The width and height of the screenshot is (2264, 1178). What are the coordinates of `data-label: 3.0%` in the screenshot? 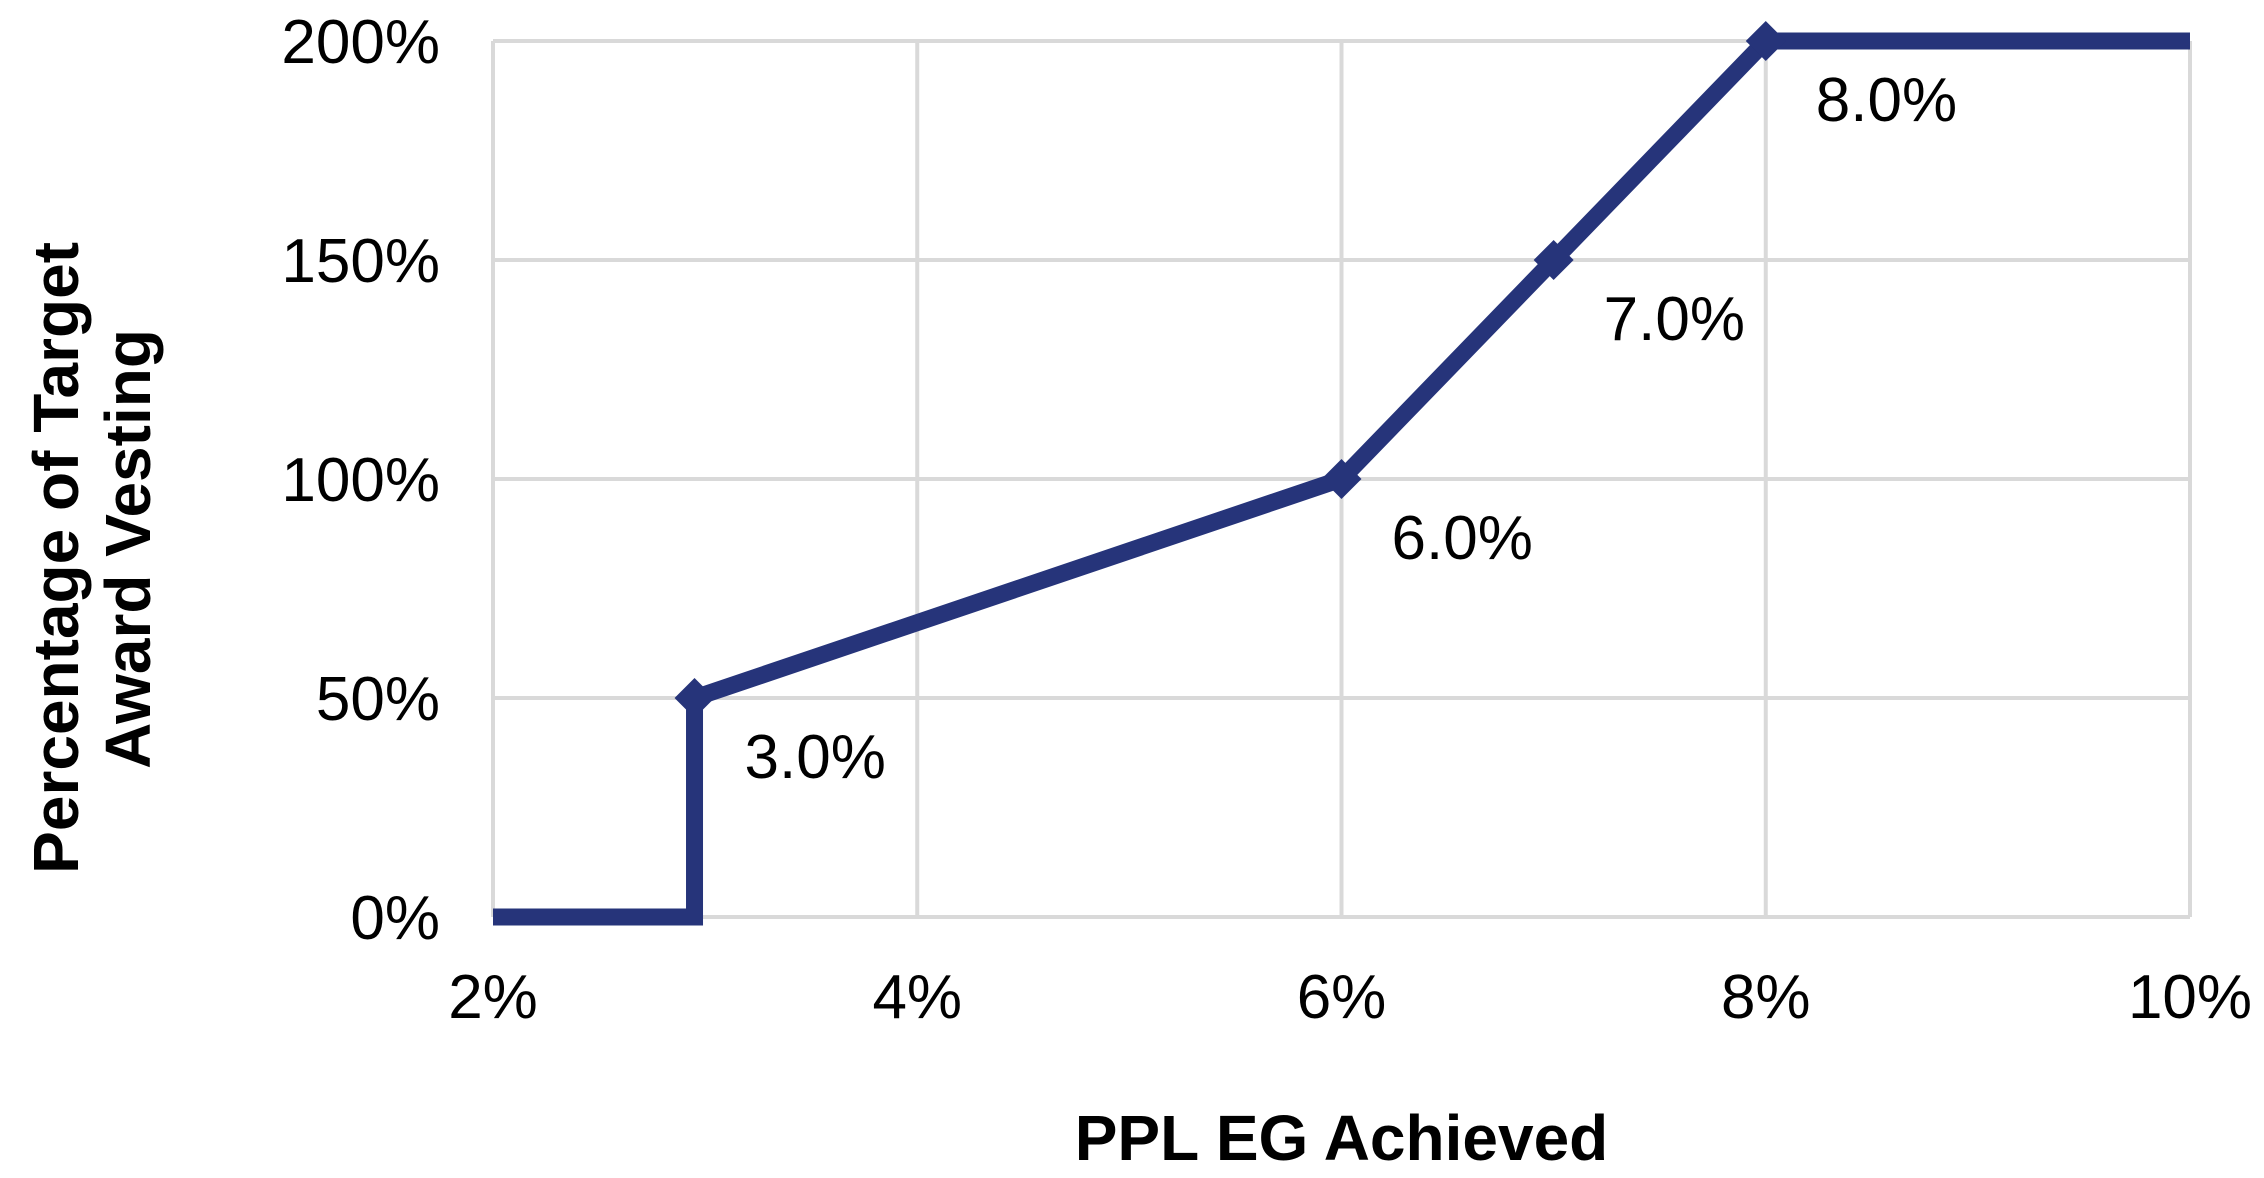 It's located at (815, 757).